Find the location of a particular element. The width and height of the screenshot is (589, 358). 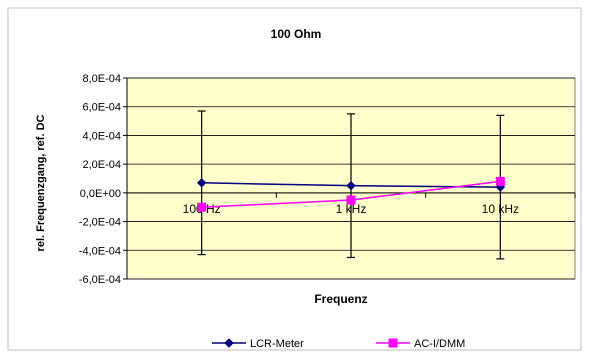

y-tick-label: -6,0E-04 is located at coordinates (100, 280).